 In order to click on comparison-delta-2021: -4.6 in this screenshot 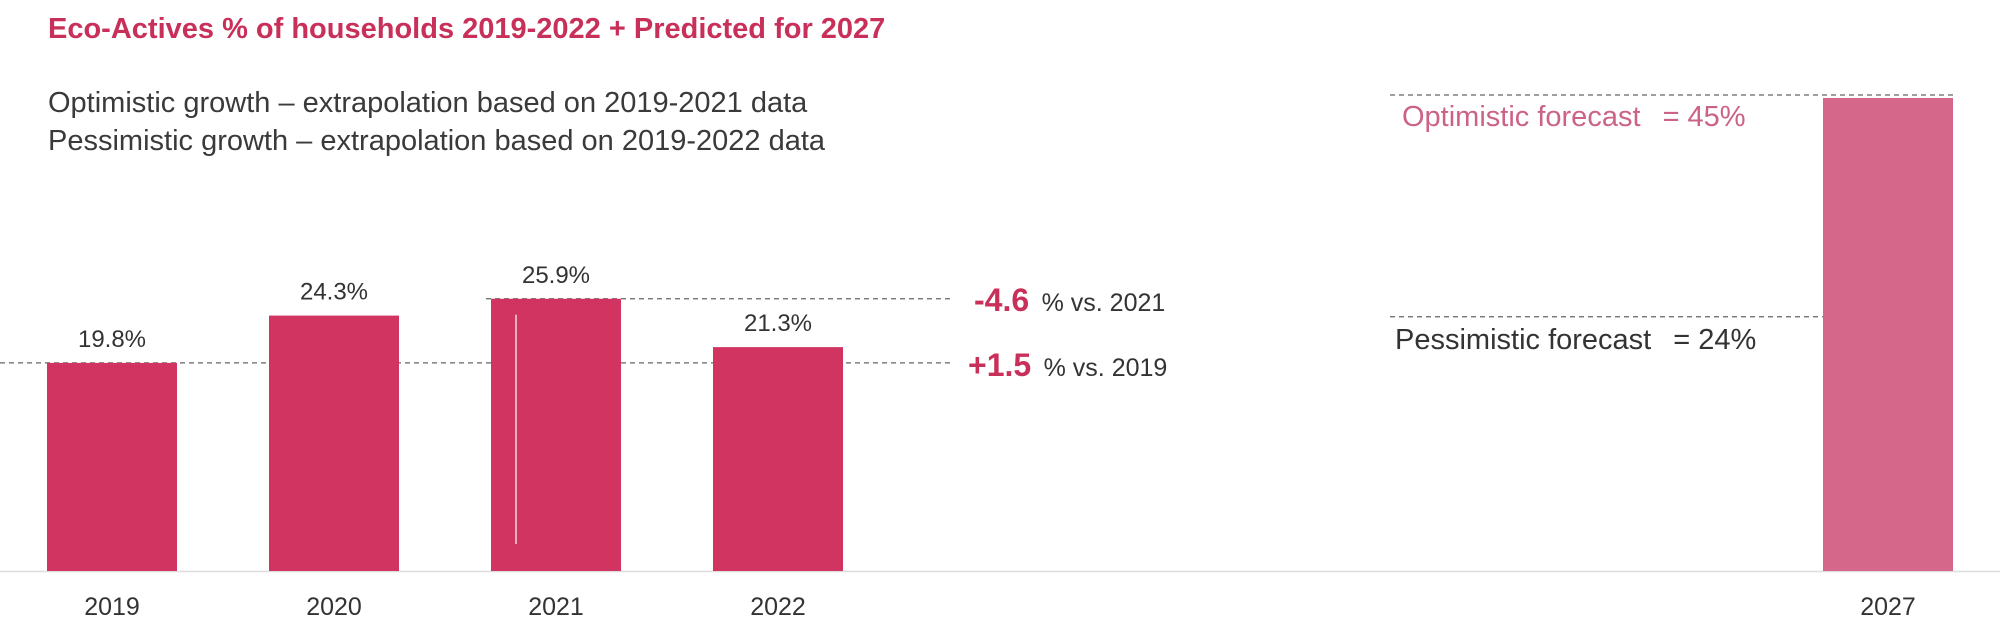, I will do `click(1001, 300)`.